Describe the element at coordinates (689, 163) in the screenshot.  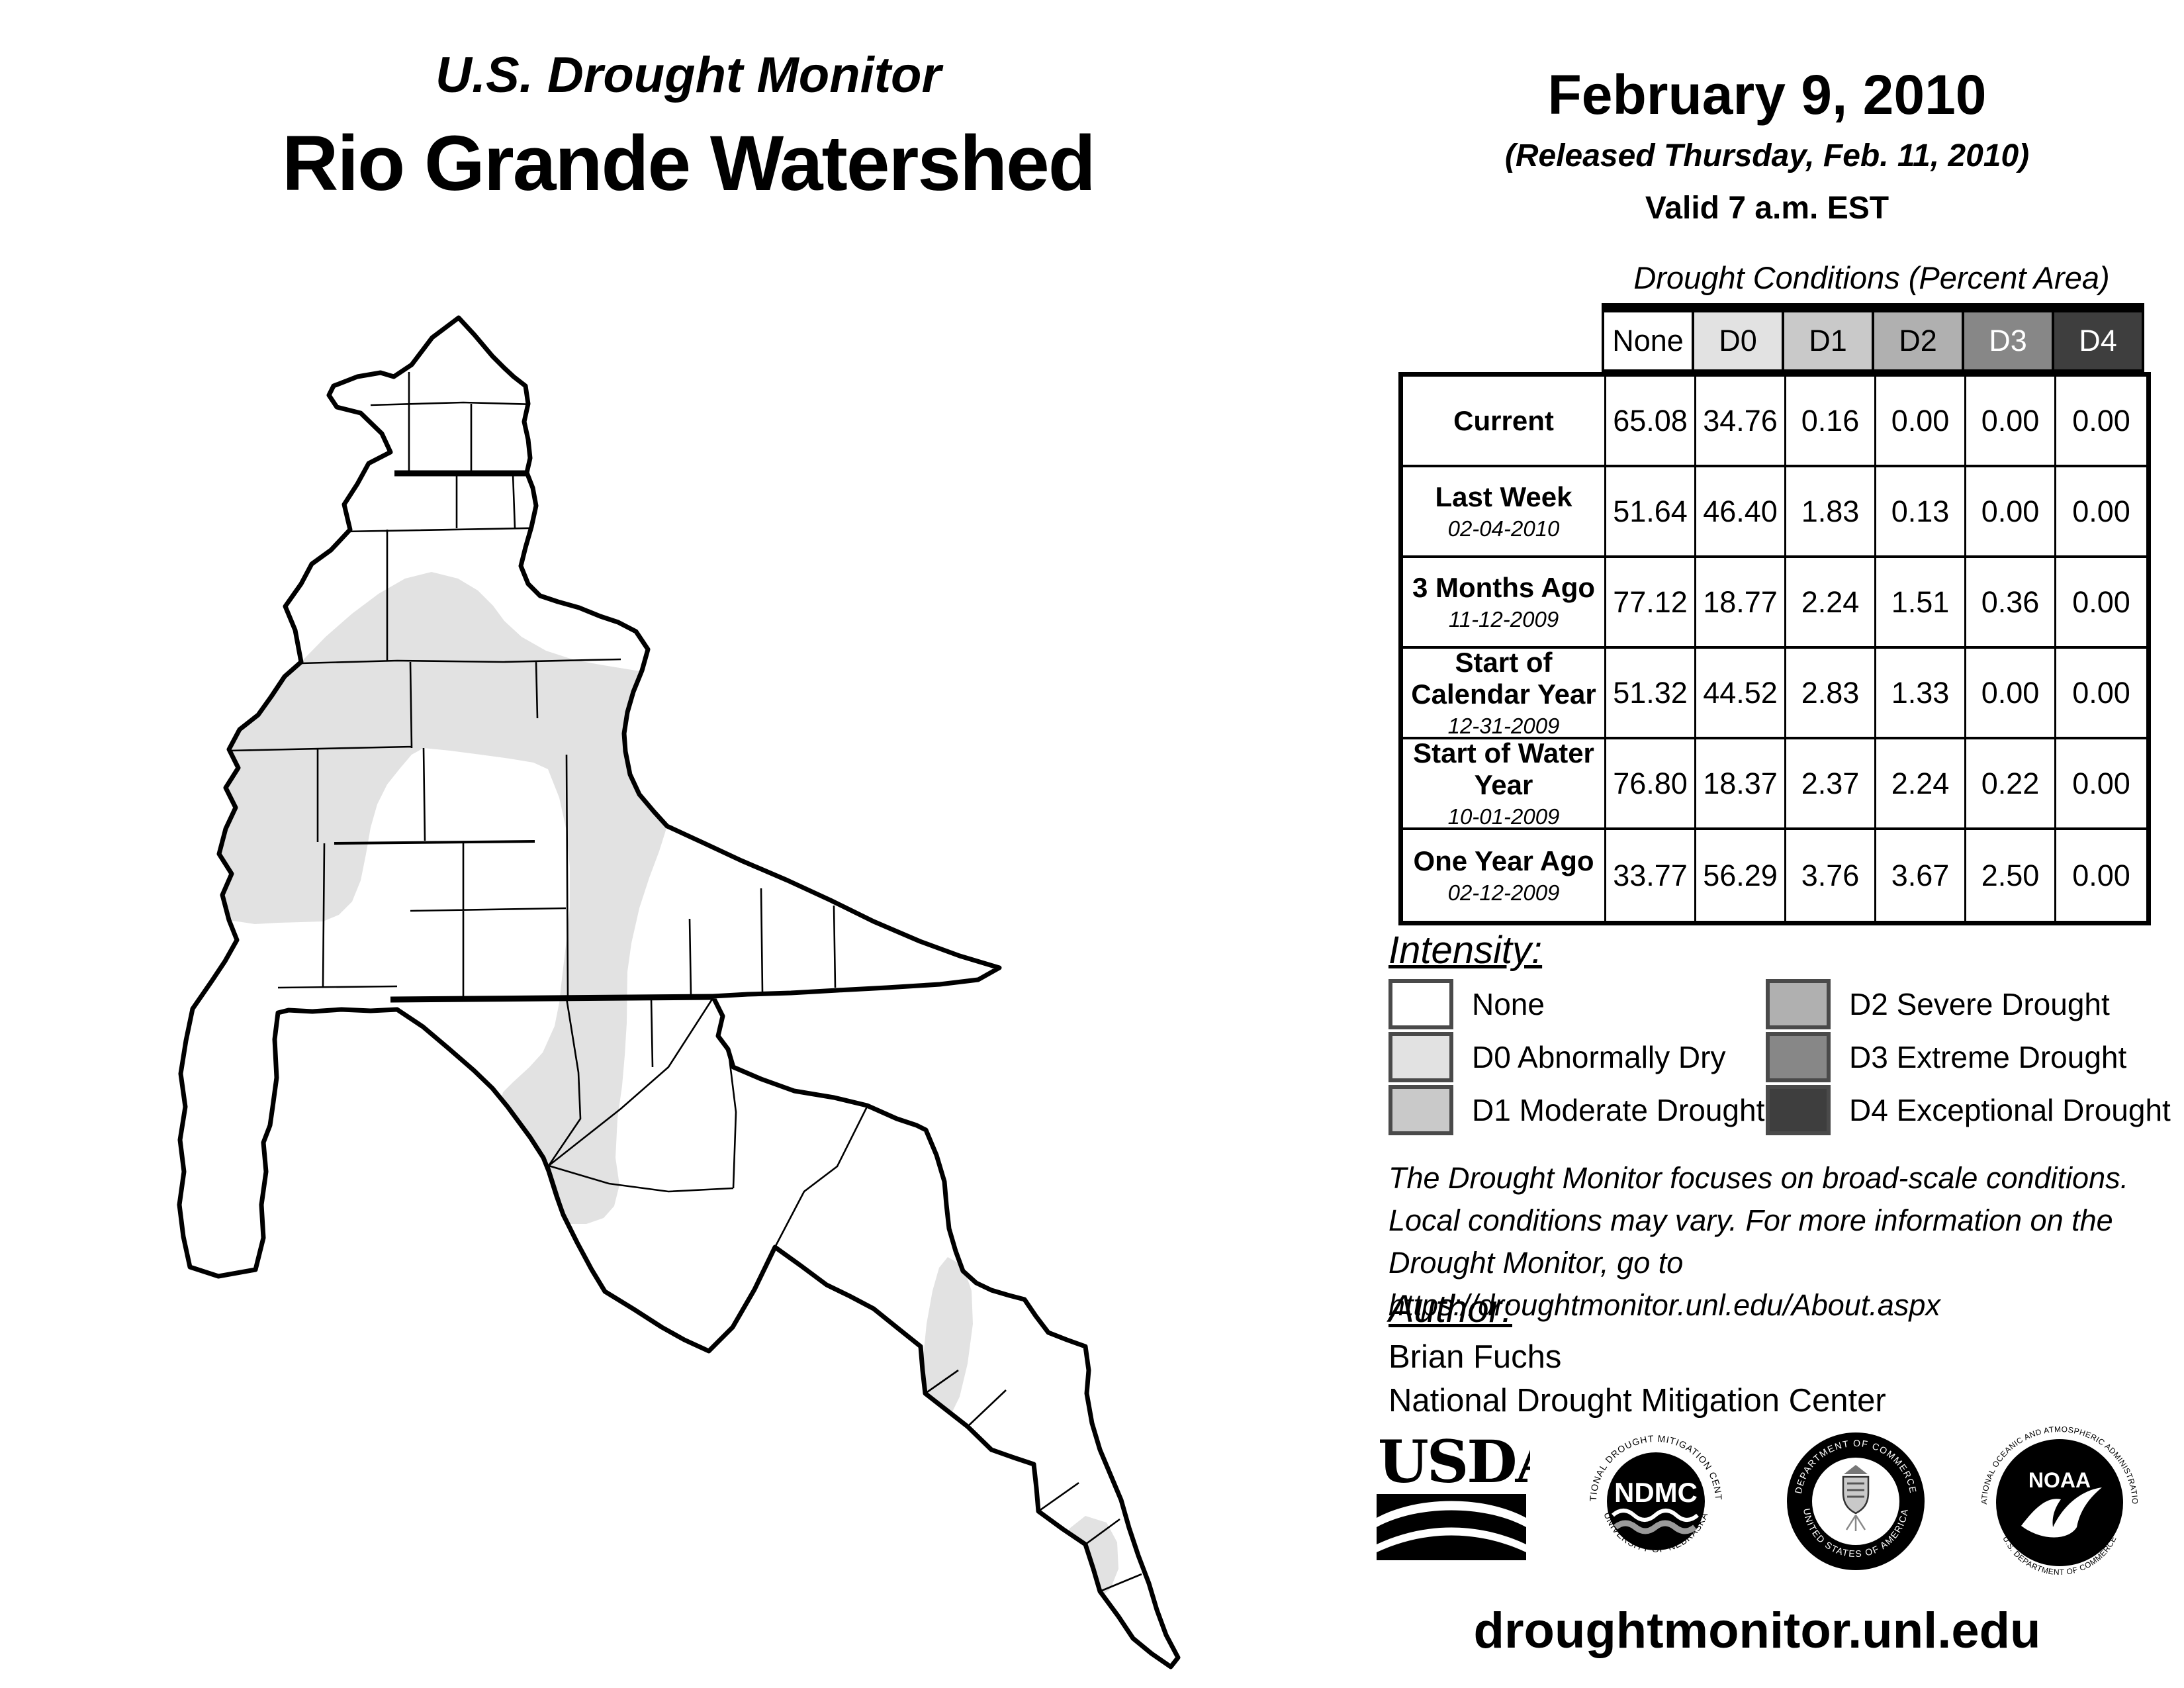
I see `watershed-title: Rio Grande Watershed` at that location.